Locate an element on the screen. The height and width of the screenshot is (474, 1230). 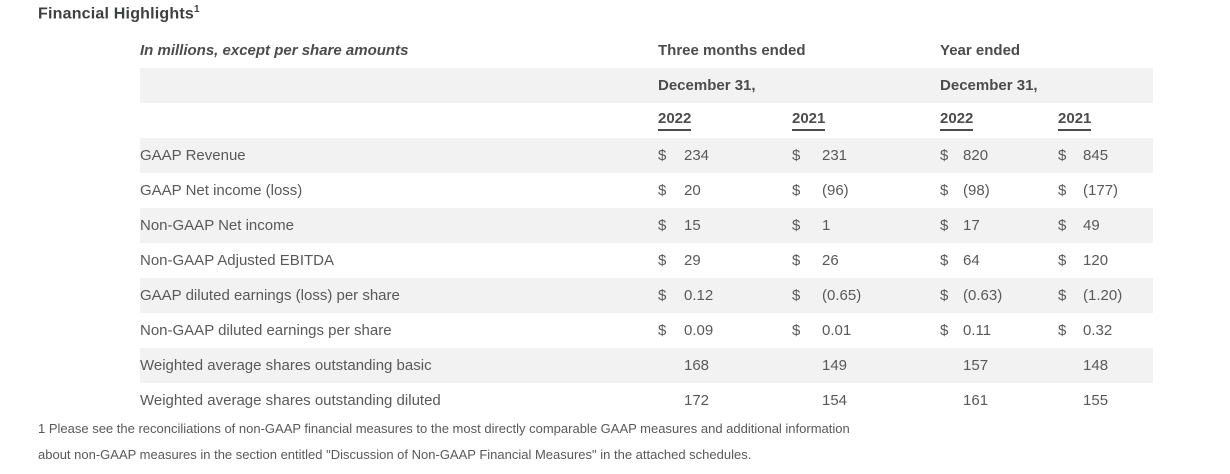
page-title: Financial Highlights1 is located at coordinates (119, 13).